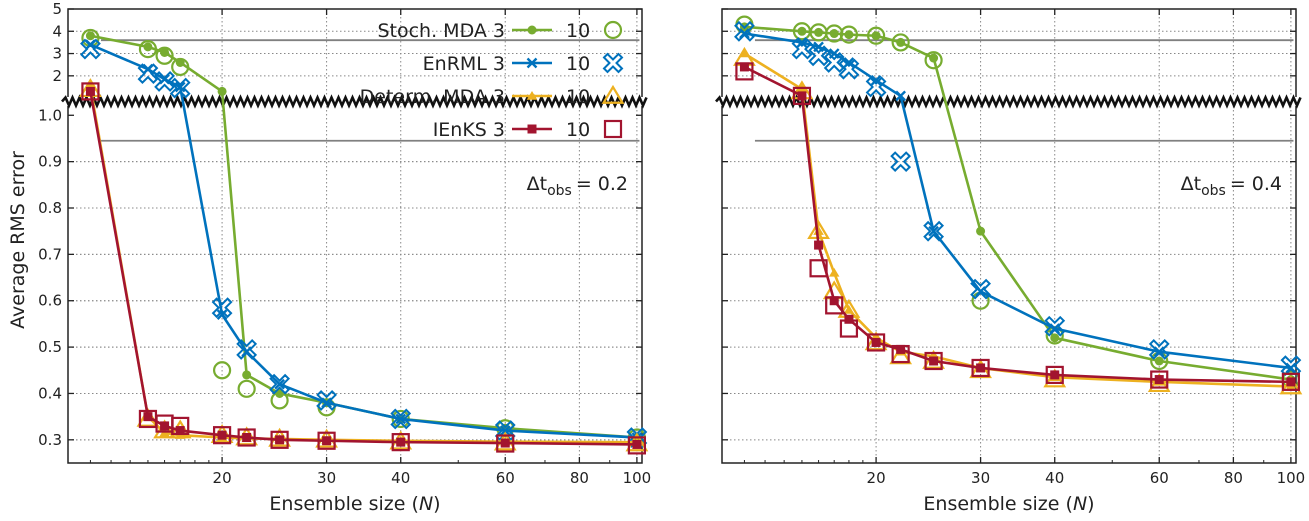 Image resolution: width=1309 pixels, height=521 pixels. Describe the element at coordinates (505, 478) in the screenshot. I see `x-tick-label: 60` at that location.